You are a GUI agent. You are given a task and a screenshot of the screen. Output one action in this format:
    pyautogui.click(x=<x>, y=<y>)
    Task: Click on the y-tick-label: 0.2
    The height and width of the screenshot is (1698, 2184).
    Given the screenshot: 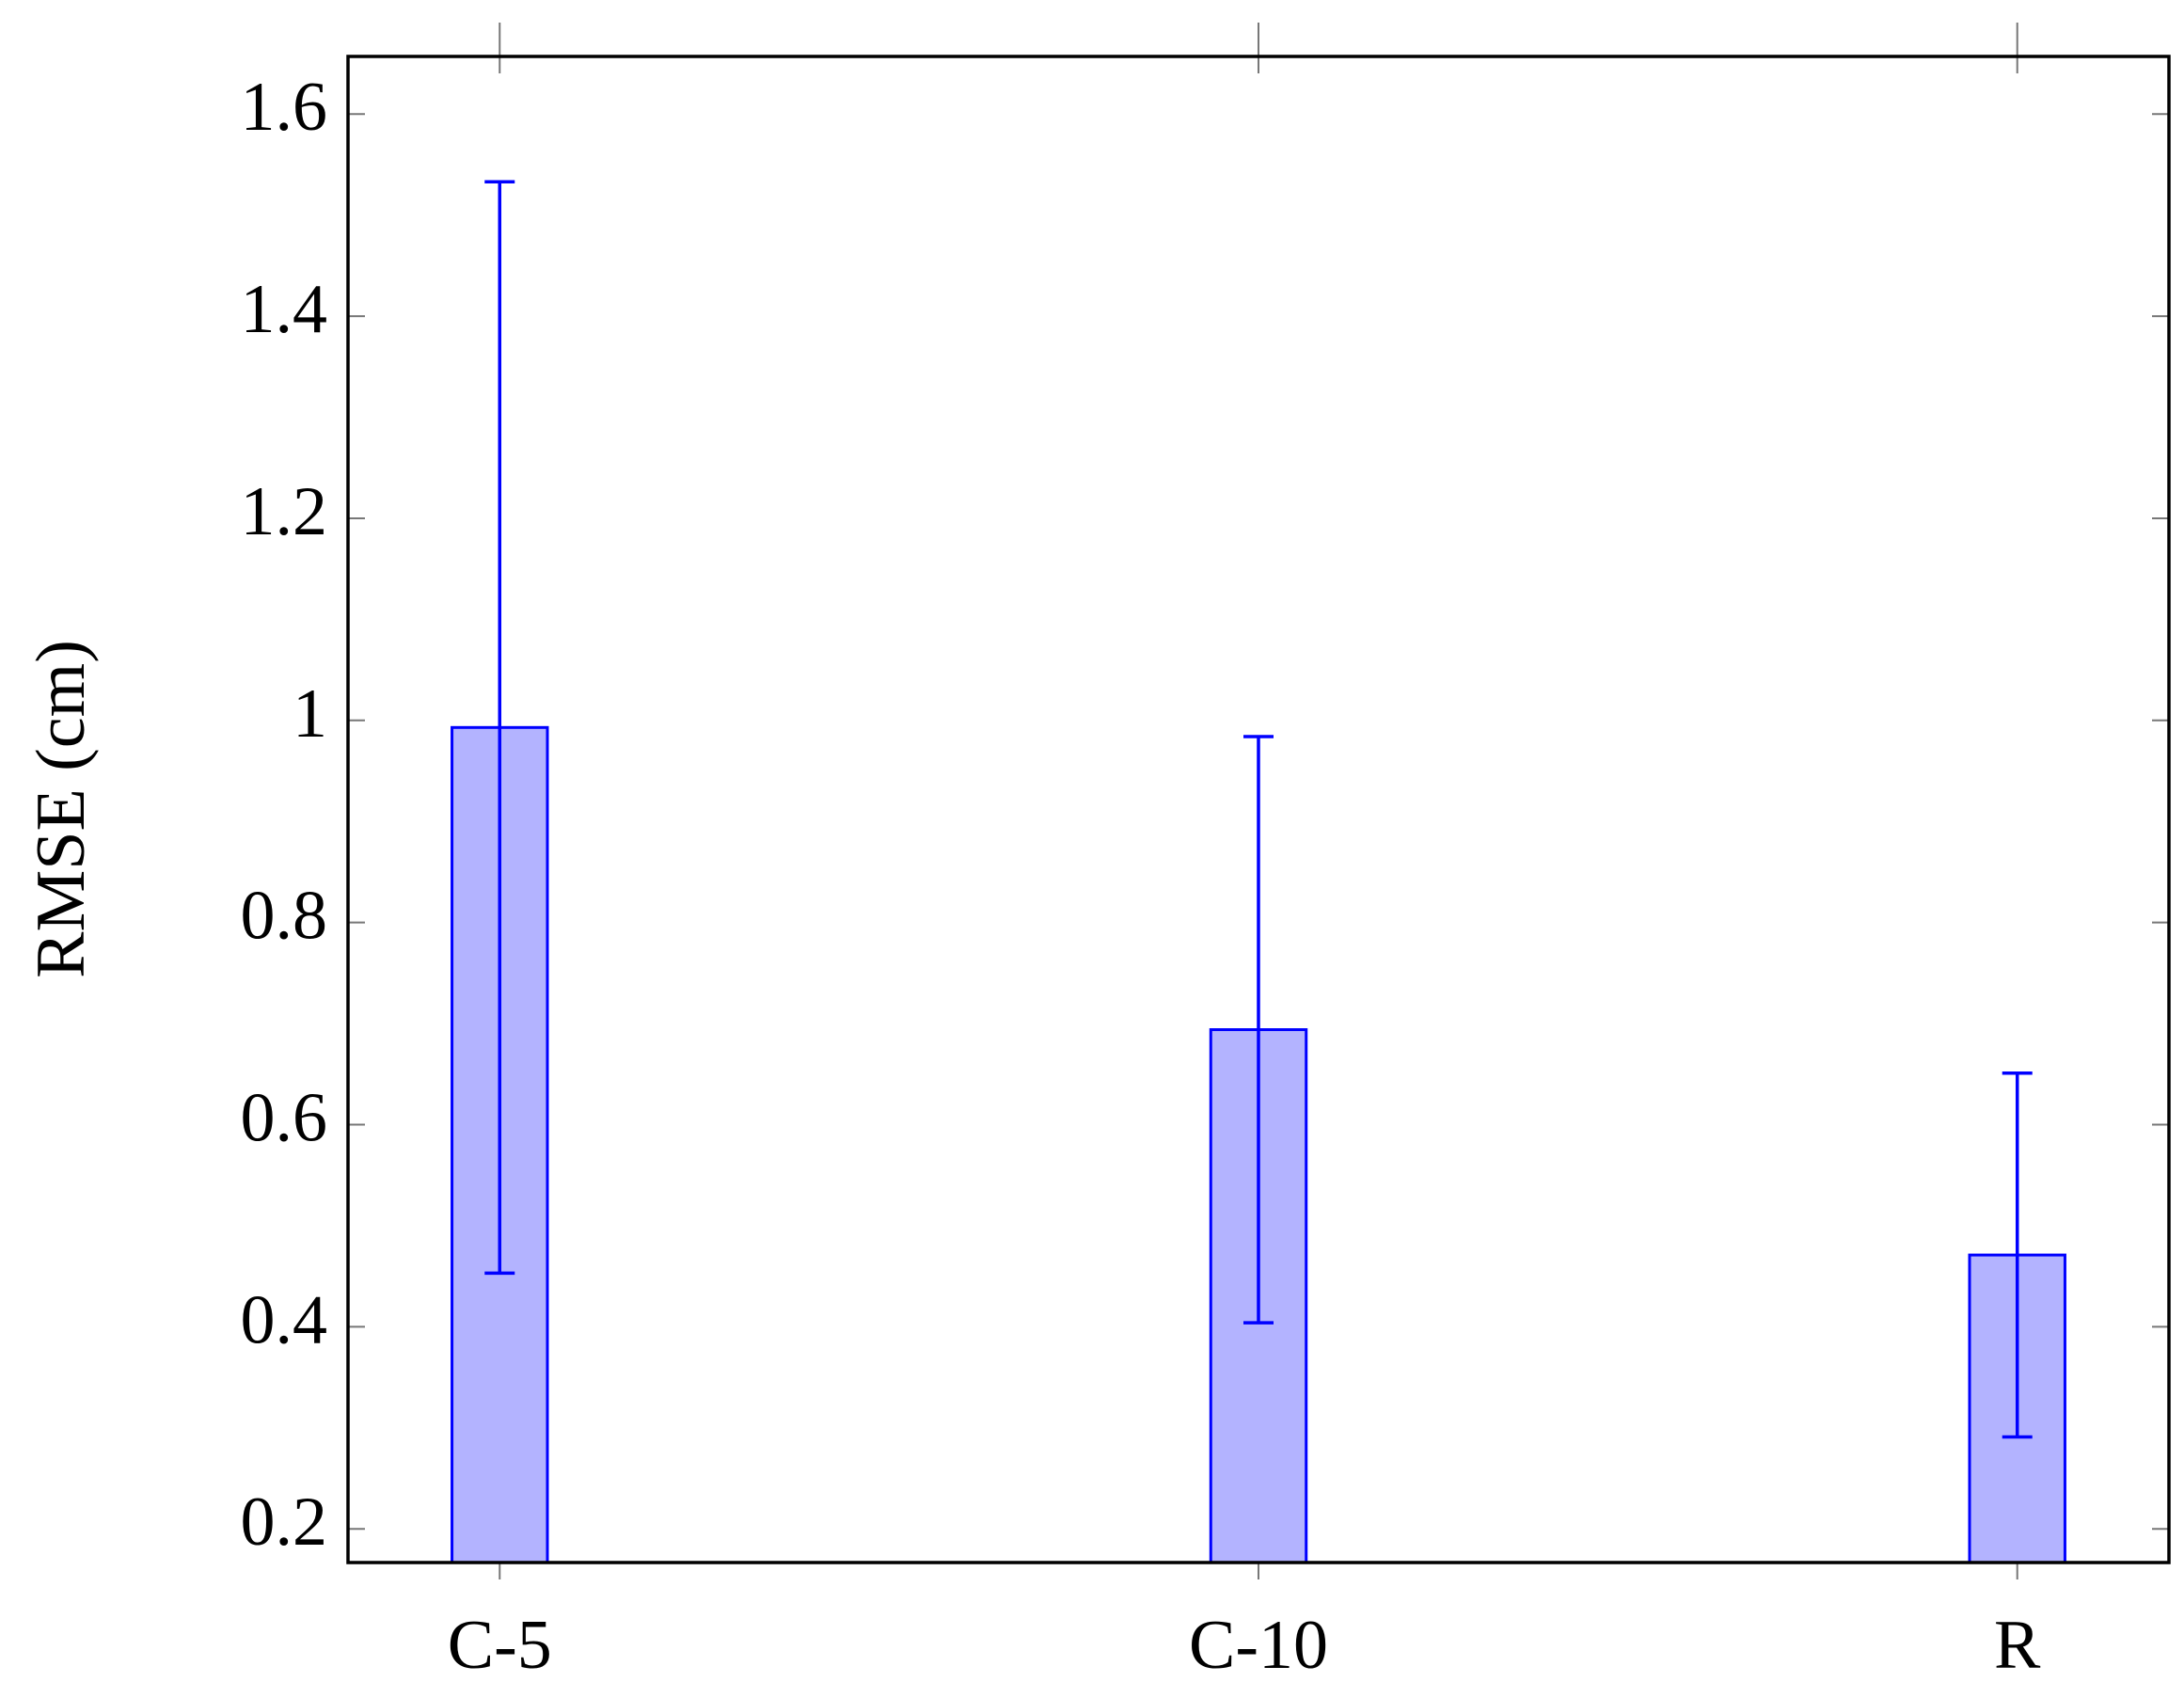 What is the action you would take?
    pyautogui.click(x=284, y=1522)
    